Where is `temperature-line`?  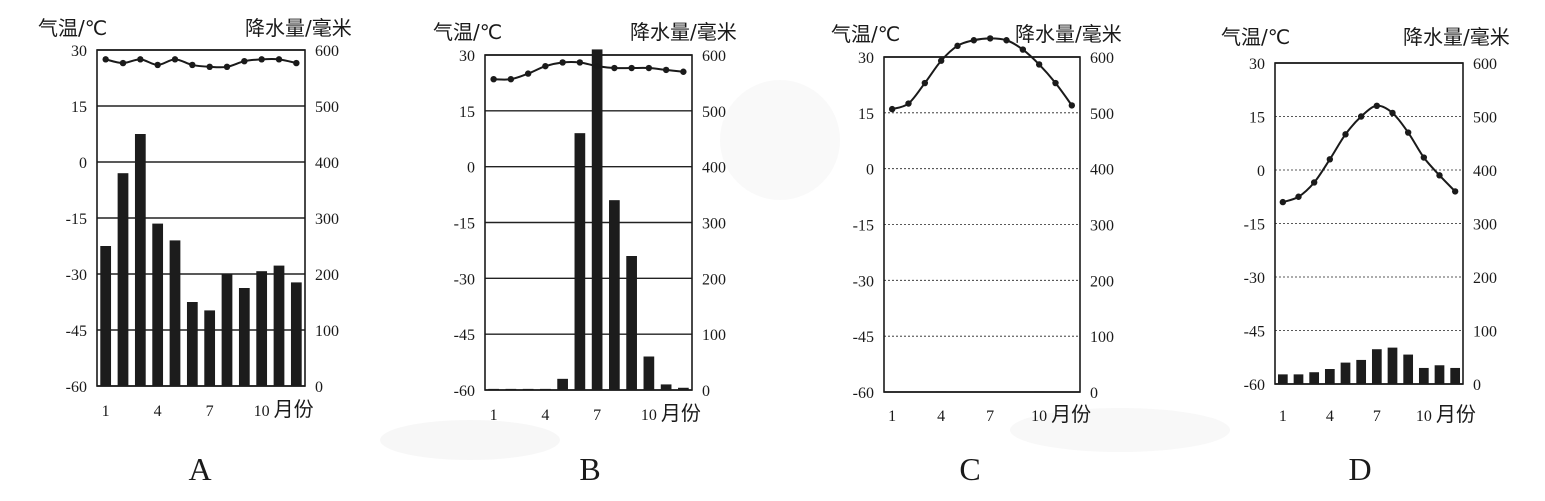 temperature-line is located at coordinates (588, 70).